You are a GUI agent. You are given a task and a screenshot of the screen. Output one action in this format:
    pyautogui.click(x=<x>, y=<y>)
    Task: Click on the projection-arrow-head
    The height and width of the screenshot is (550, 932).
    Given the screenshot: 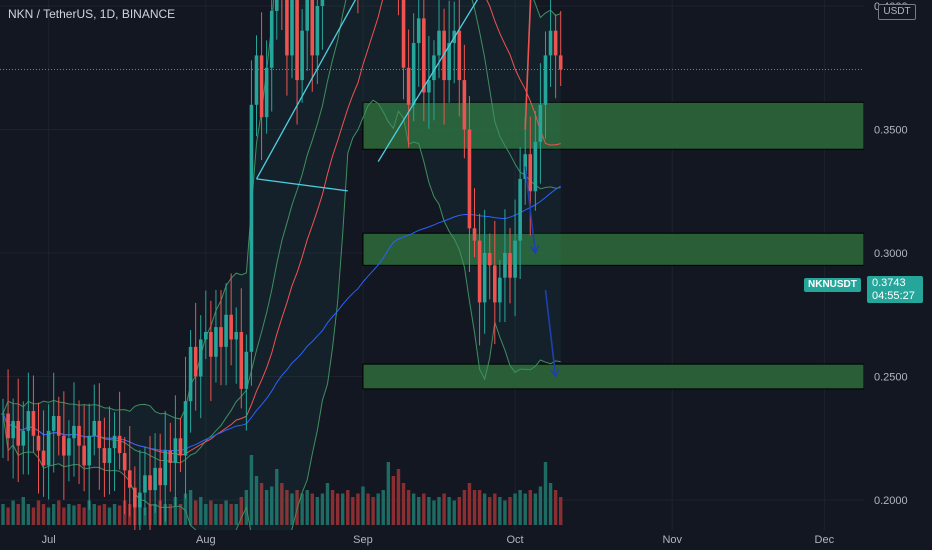 What is the action you would take?
    pyautogui.click(x=555, y=373)
    